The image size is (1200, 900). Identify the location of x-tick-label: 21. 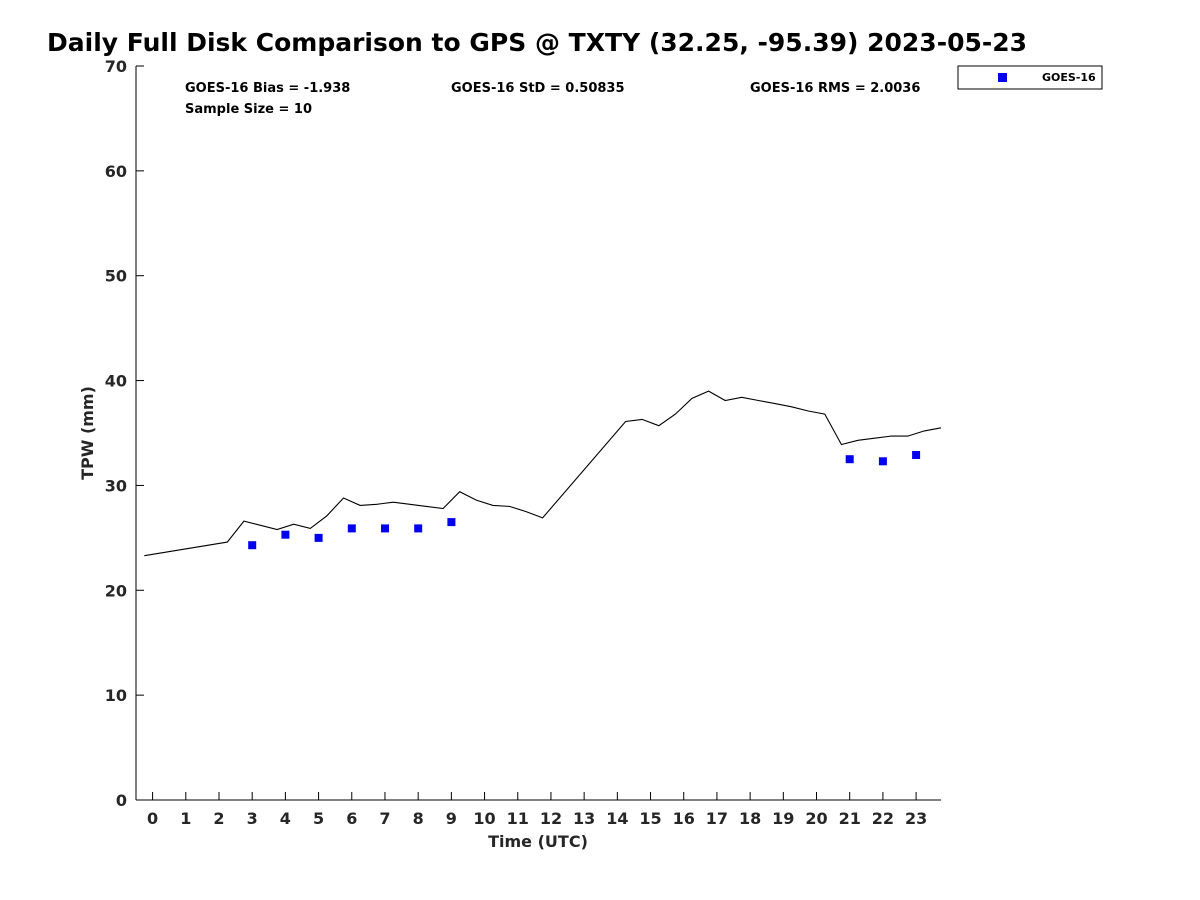
(850, 818).